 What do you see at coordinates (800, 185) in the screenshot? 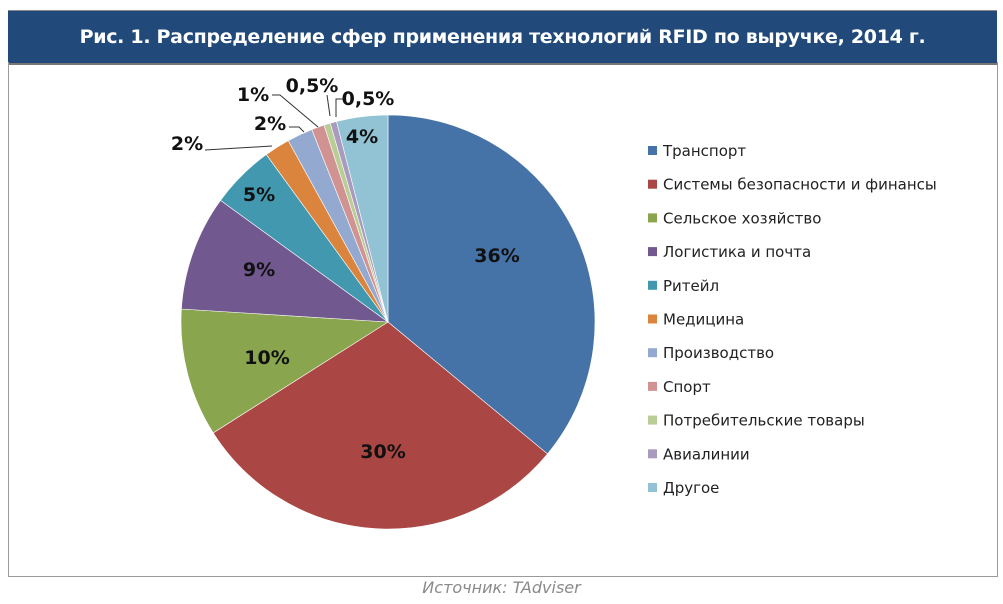
I see `legend-entry: Системы безопасности и финансы` at bounding box center [800, 185].